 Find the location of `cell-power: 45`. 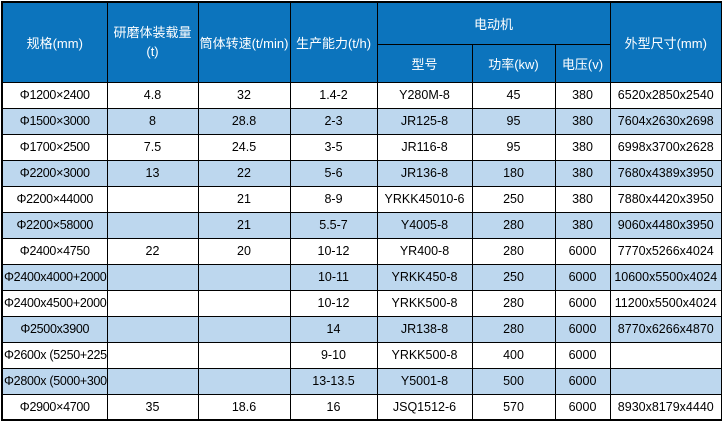

cell-power: 45 is located at coordinates (513, 95).